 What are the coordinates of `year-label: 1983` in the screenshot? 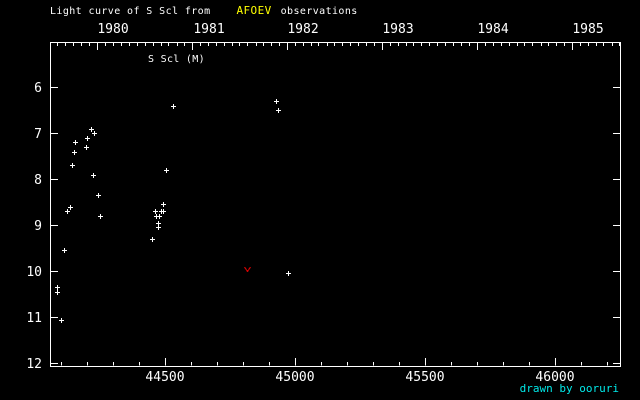 It's located at (397, 29).